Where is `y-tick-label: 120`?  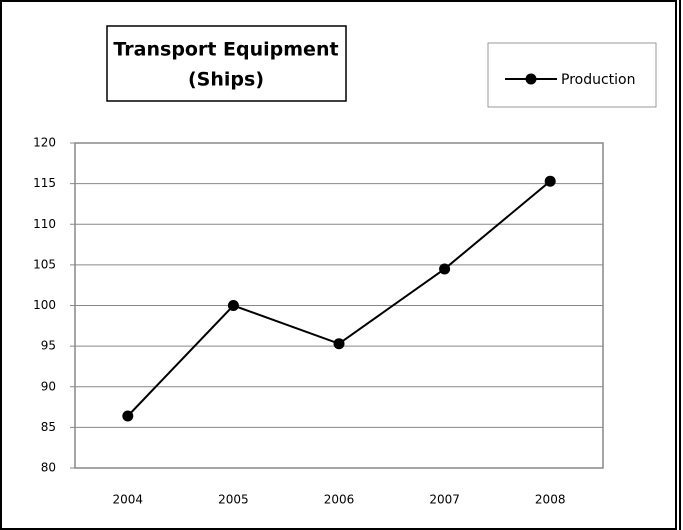 y-tick-label: 120 is located at coordinates (44, 143).